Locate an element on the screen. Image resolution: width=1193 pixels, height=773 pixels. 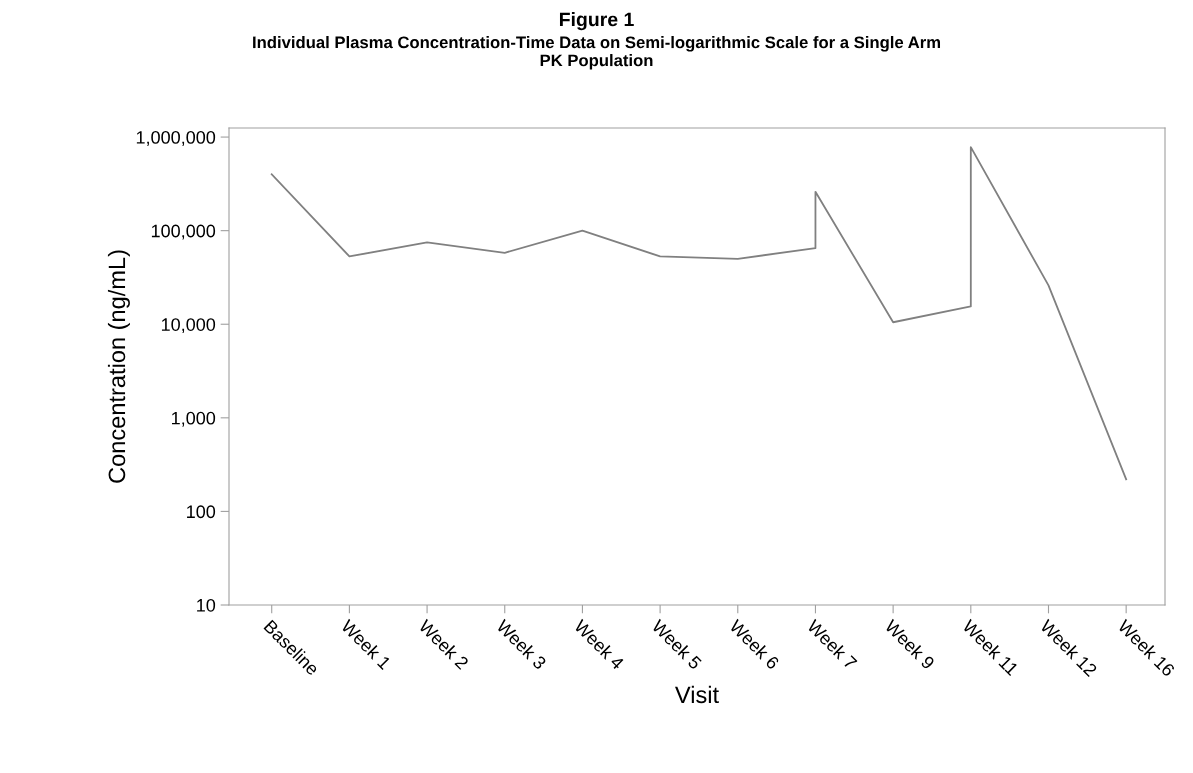
y-axis-title: Concentration (ng/mL) is located at coordinates (118, 366).